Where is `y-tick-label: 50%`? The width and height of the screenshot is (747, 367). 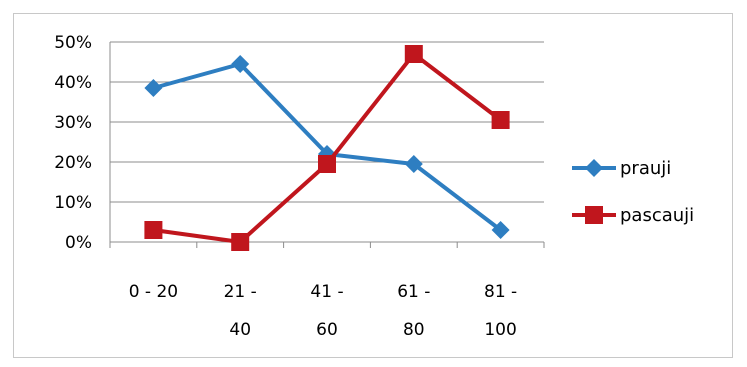
y-tick-label: 50% is located at coordinates (73, 43).